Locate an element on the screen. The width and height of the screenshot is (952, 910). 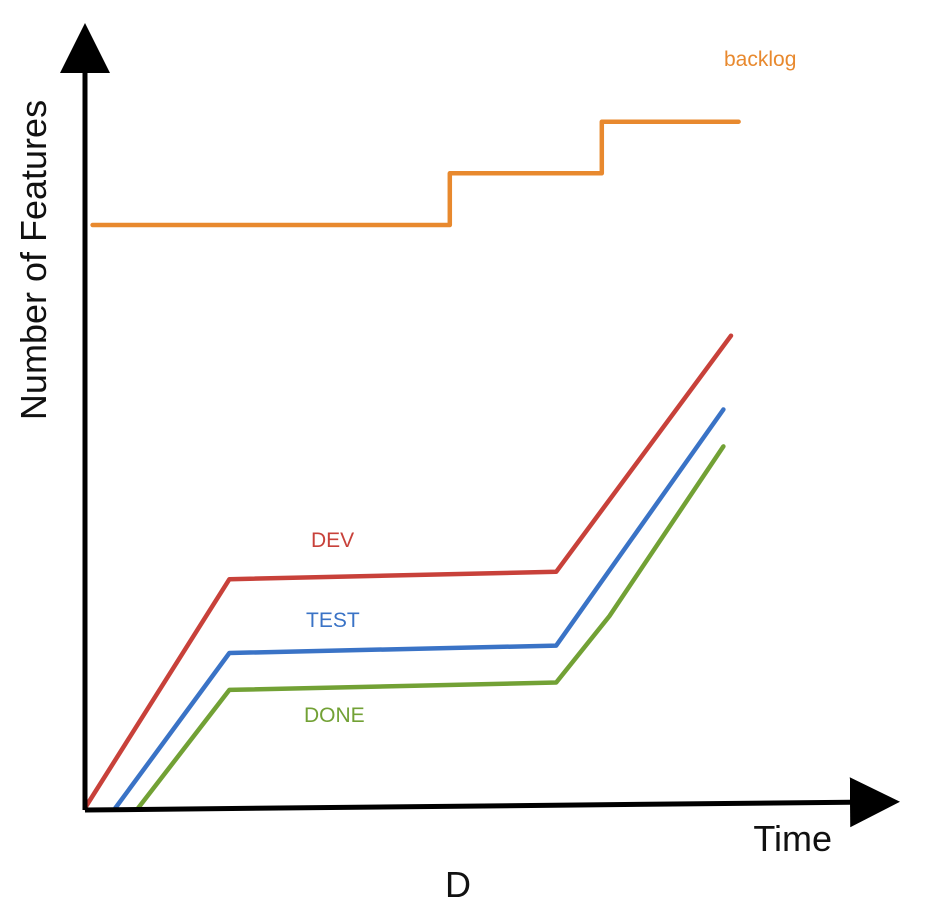
y-axis-title: Number of Features is located at coordinates (33, 260).